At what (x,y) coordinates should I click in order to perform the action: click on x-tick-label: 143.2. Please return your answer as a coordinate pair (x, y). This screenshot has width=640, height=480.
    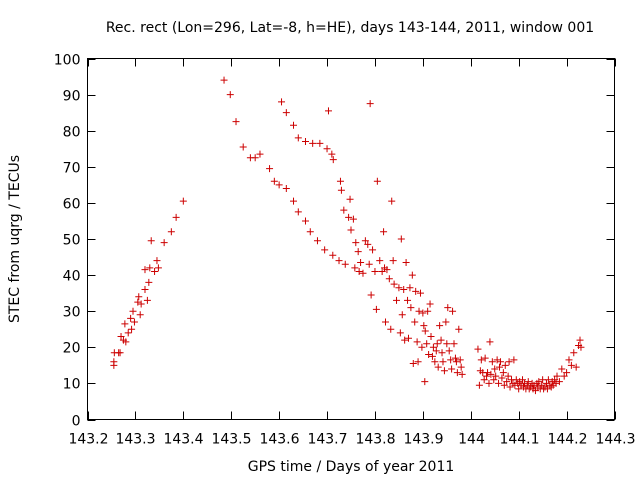
    Looking at the image, I should click on (88, 440).